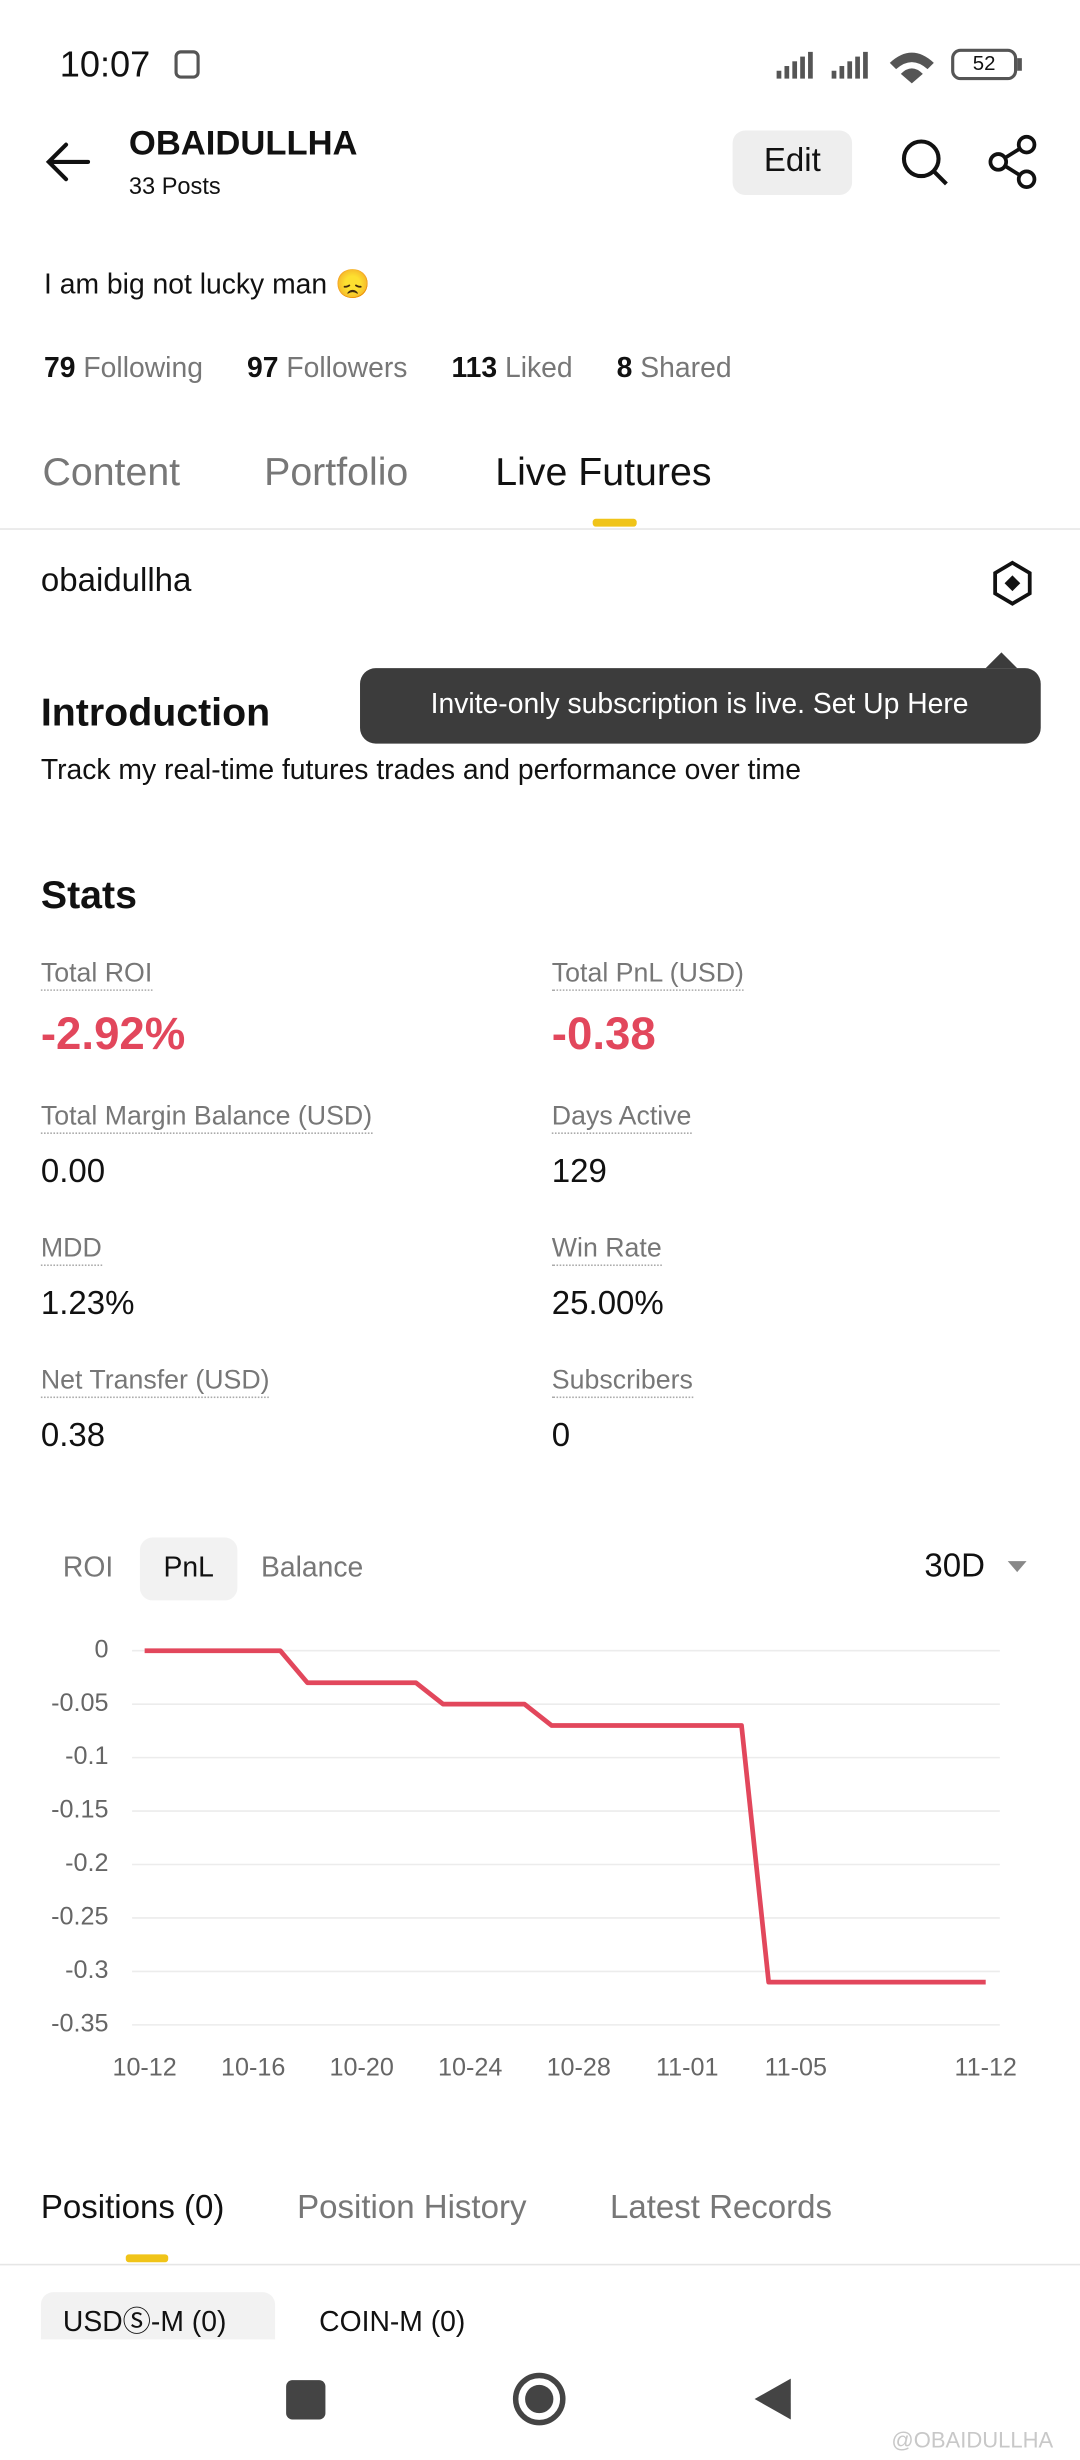 The image size is (1080, 2460). What do you see at coordinates (362, 2068) in the screenshot?
I see `x-tick-label: 10-20` at bounding box center [362, 2068].